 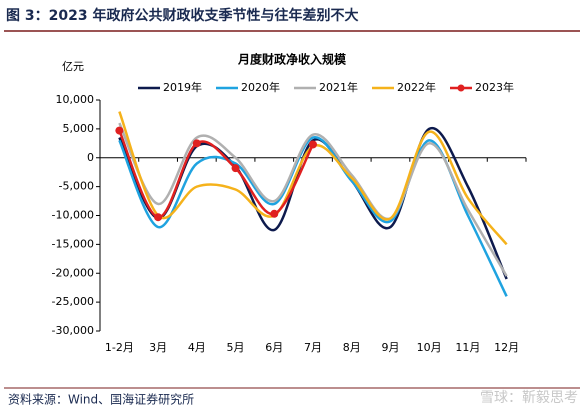 I want to click on x-tick-label: 12月, so click(x=506, y=347).